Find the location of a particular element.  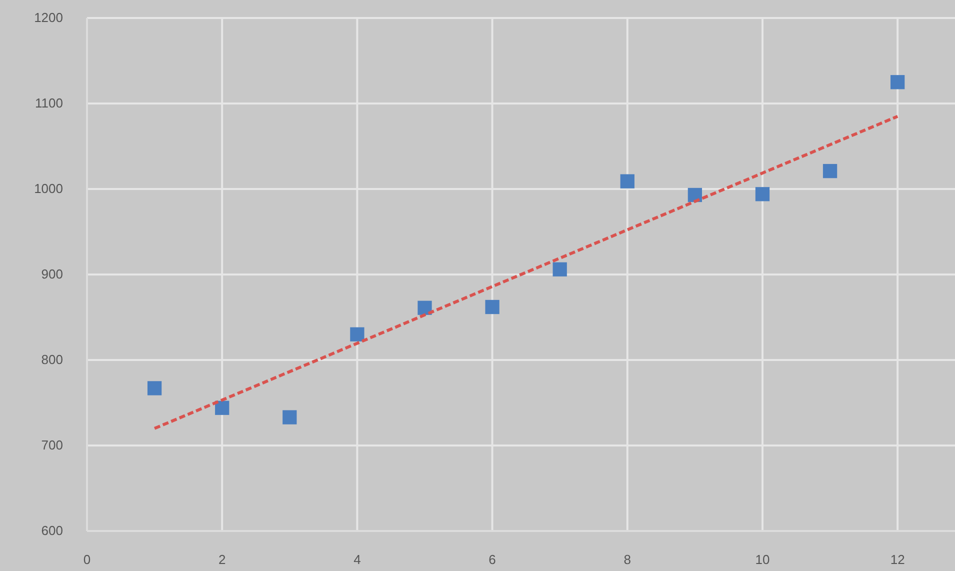

x-tick-label: 4 is located at coordinates (357, 560).